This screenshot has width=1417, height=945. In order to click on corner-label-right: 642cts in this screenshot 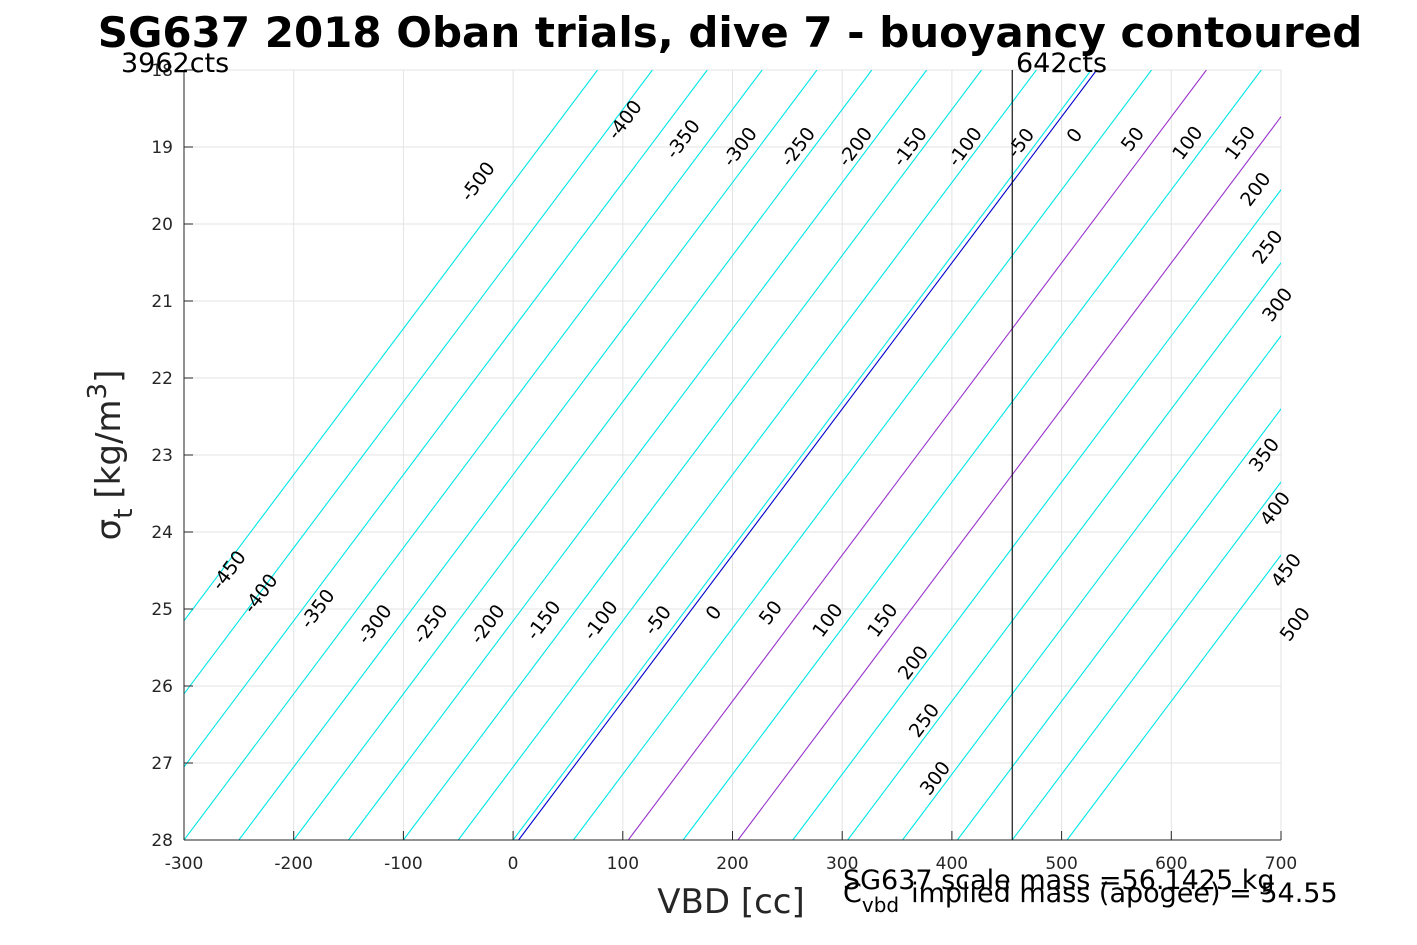, I will do `click(1061, 63)`.